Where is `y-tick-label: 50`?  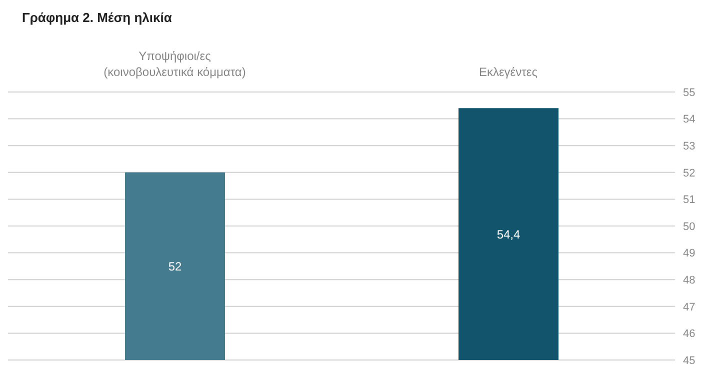 y-tick-label: 50 is located at coordinates (689, 226).